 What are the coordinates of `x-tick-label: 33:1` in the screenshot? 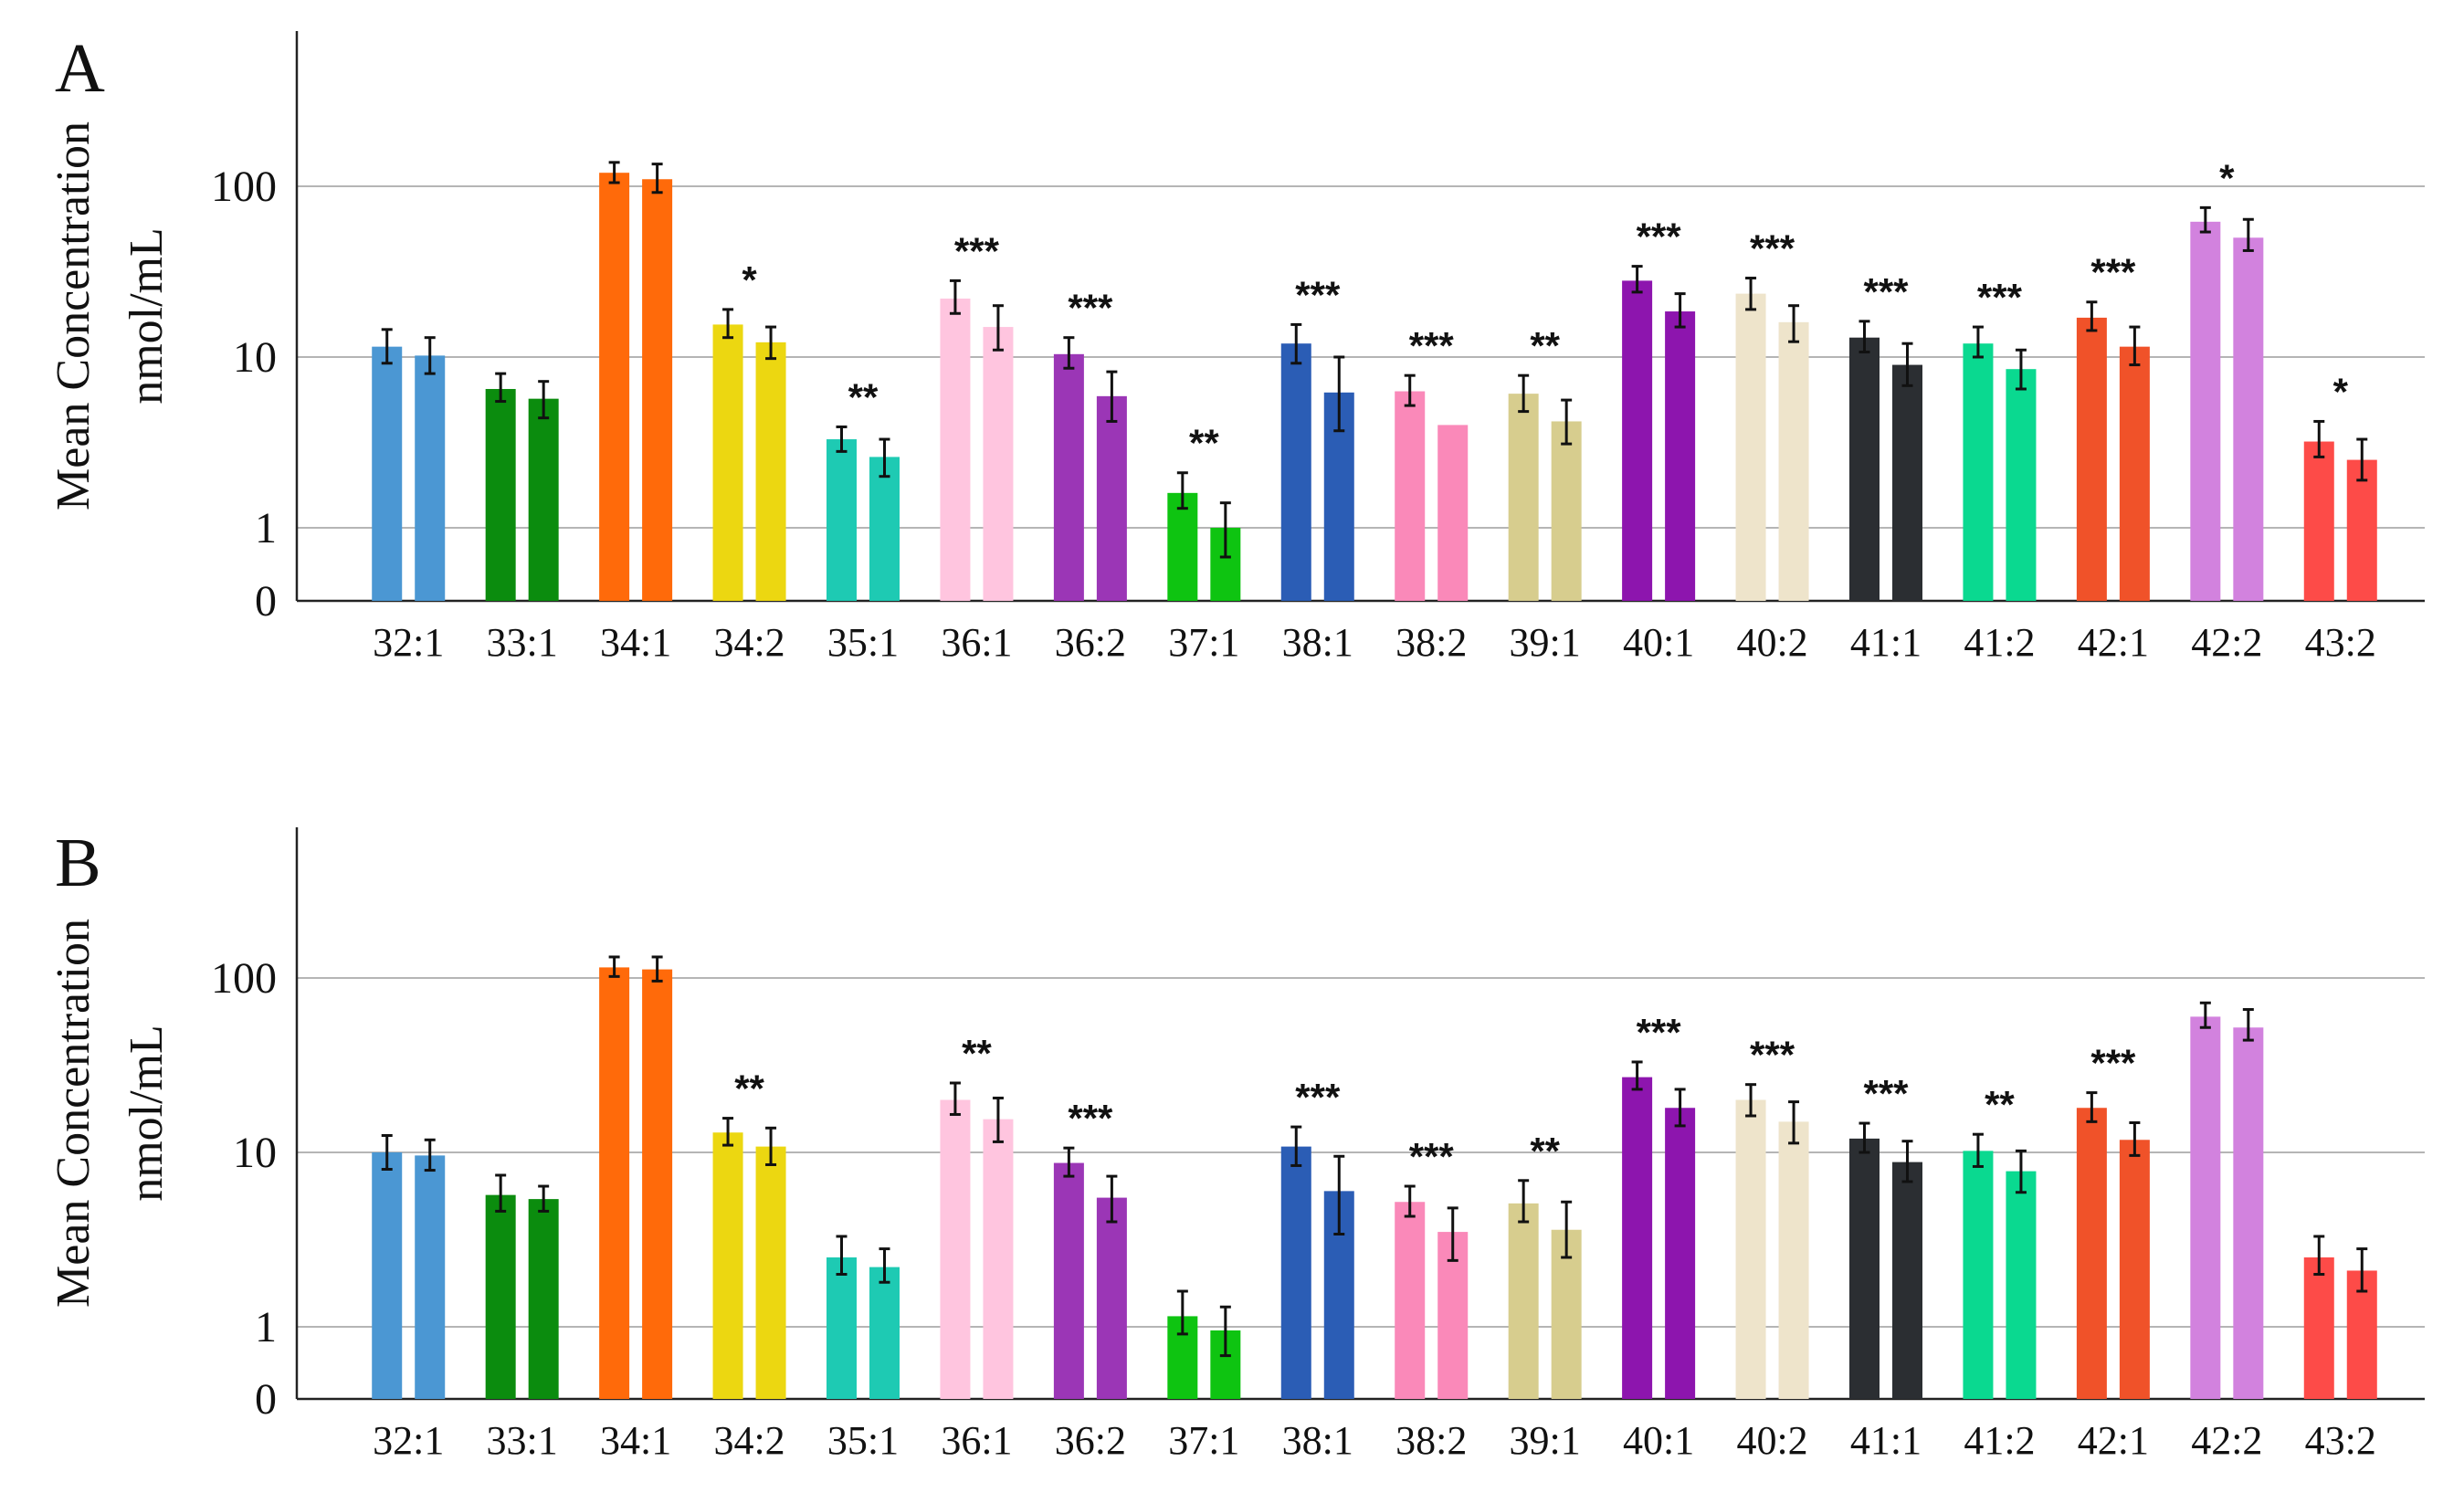 It's located at (523, 642).